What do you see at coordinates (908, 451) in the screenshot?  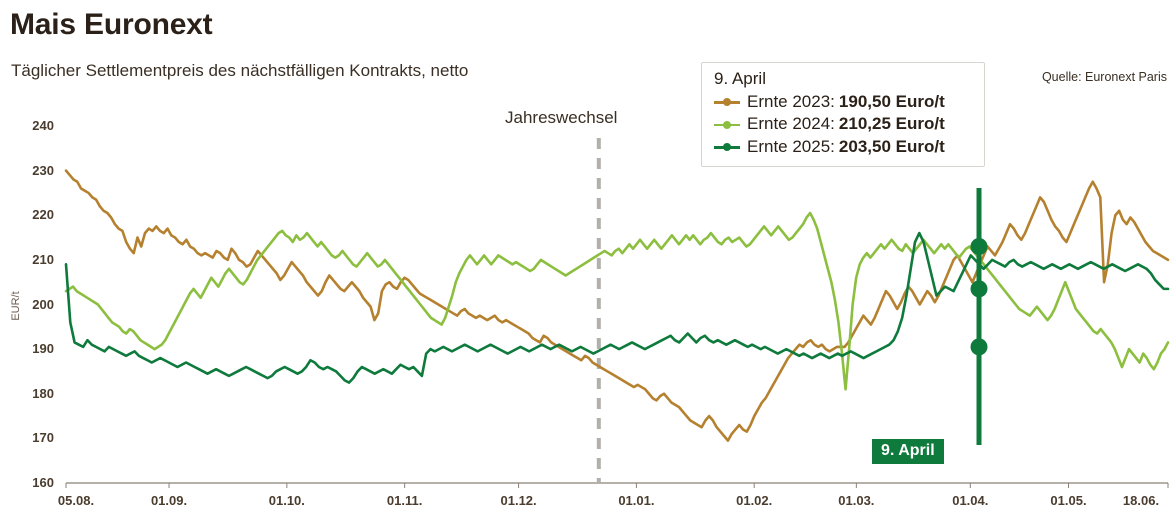 I see `marker-date-badge: 9. April` at bounding box center [908, 451].